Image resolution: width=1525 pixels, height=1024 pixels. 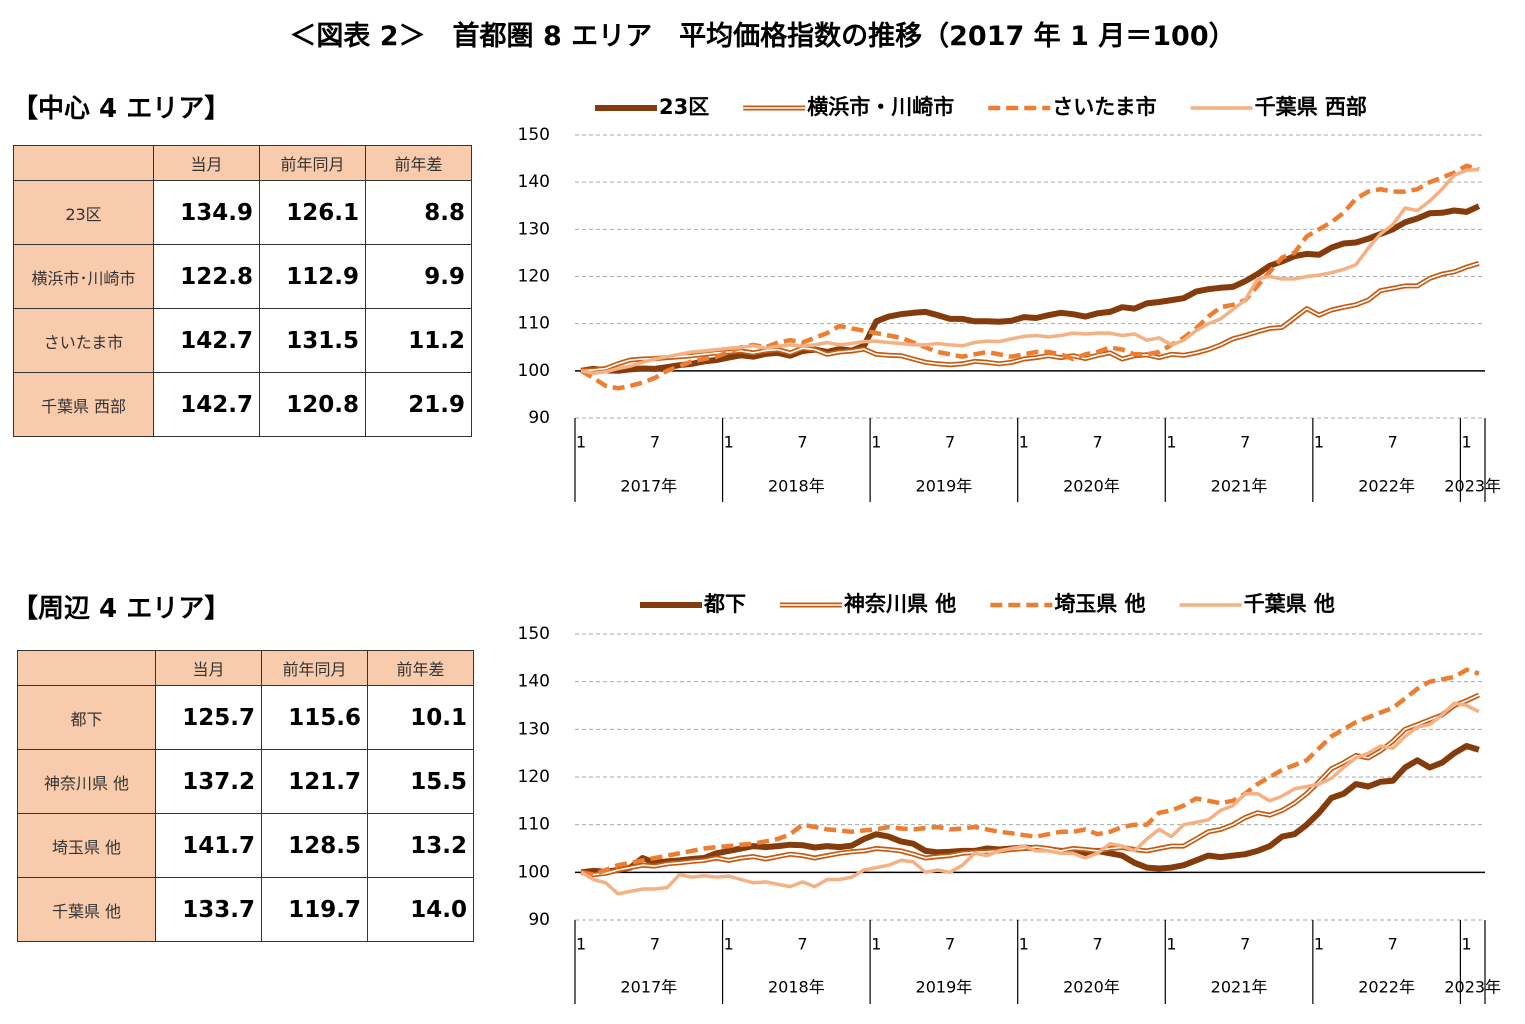 I want to click on legend-label: 横浜市・川崎市, so click(x=880, y=107).